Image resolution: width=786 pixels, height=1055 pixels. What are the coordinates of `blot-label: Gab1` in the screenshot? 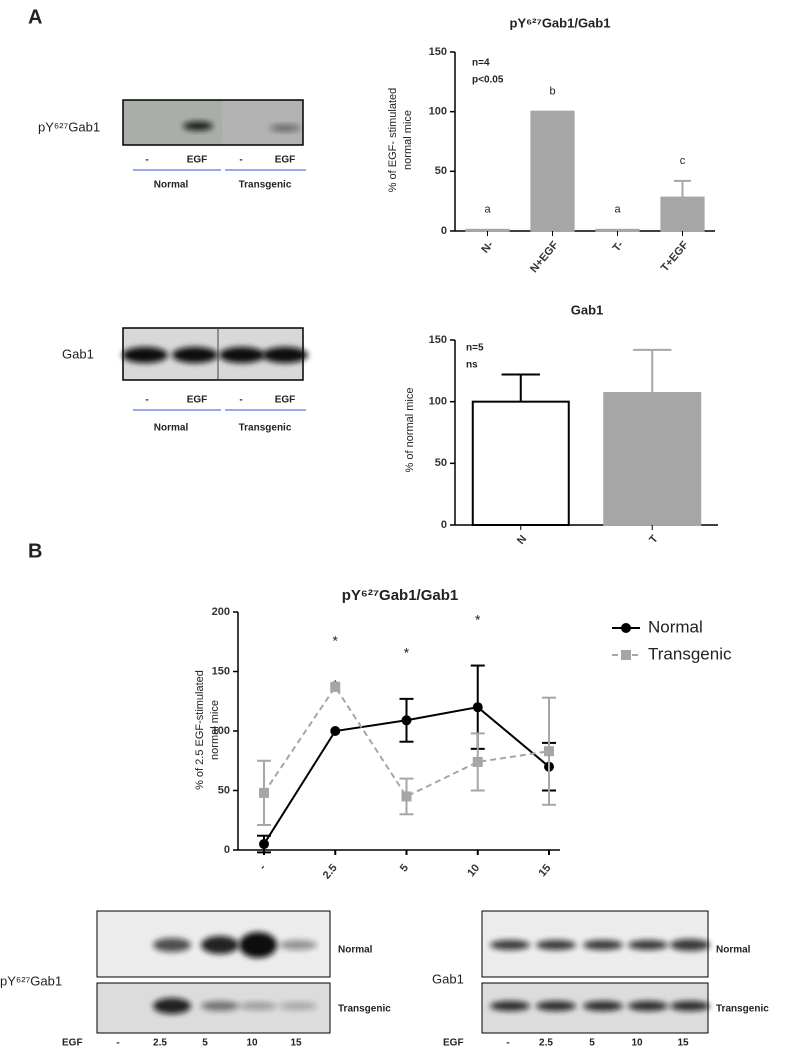 It's located at (448, 978).